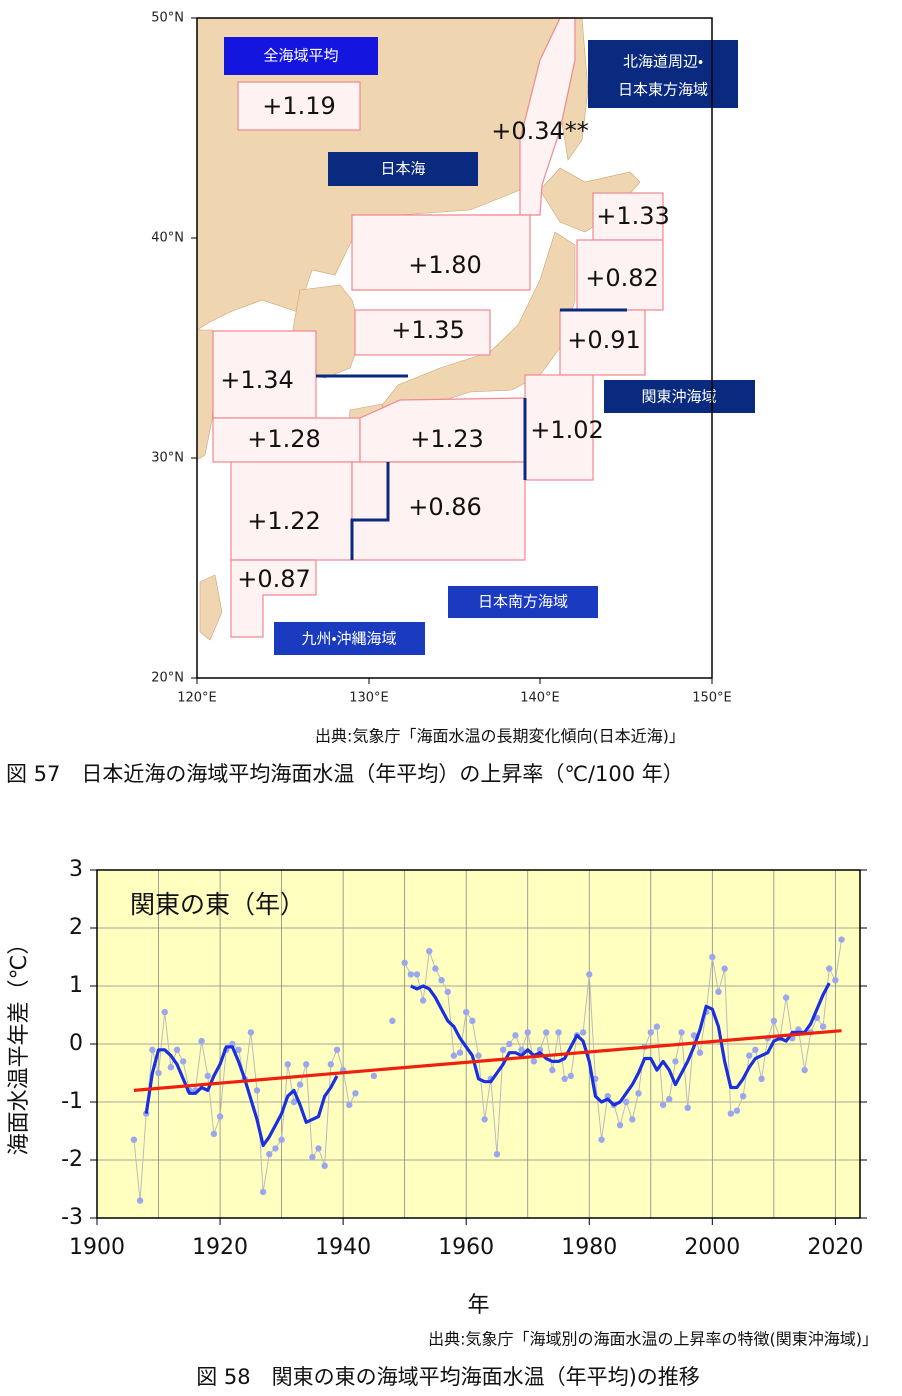 The height and width of the screenshot is (1396, 902). What do you see at coordinates (76, 985) in the screenshot?
I see `y-tick-label: 1` at bounding box center [76, 985].